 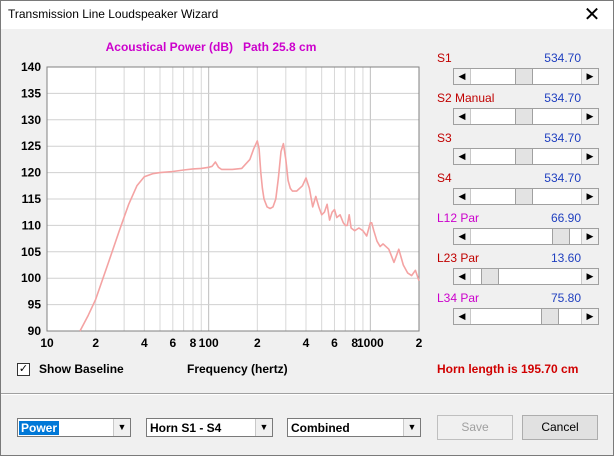 What do you see at coordinates (74, 427) in the screenshot?
I see `display-type-select: Power ▼` at bounding box center [74, 427].